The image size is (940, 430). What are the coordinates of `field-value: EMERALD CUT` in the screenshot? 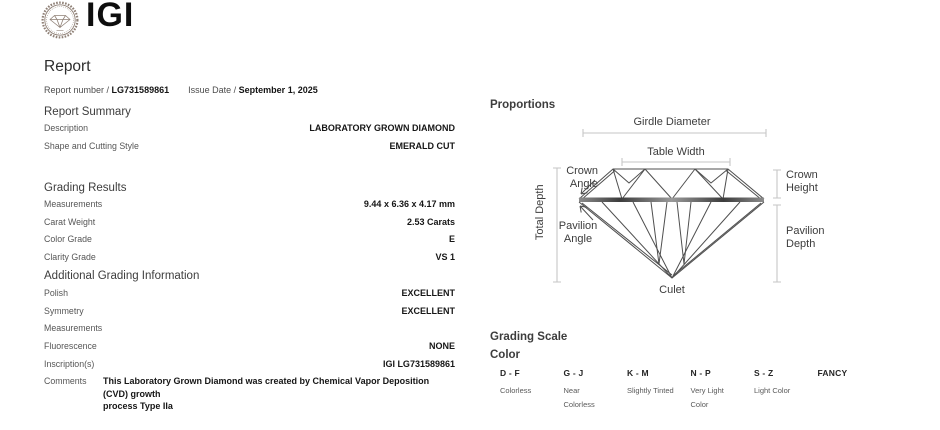 It's located at (422, 145).